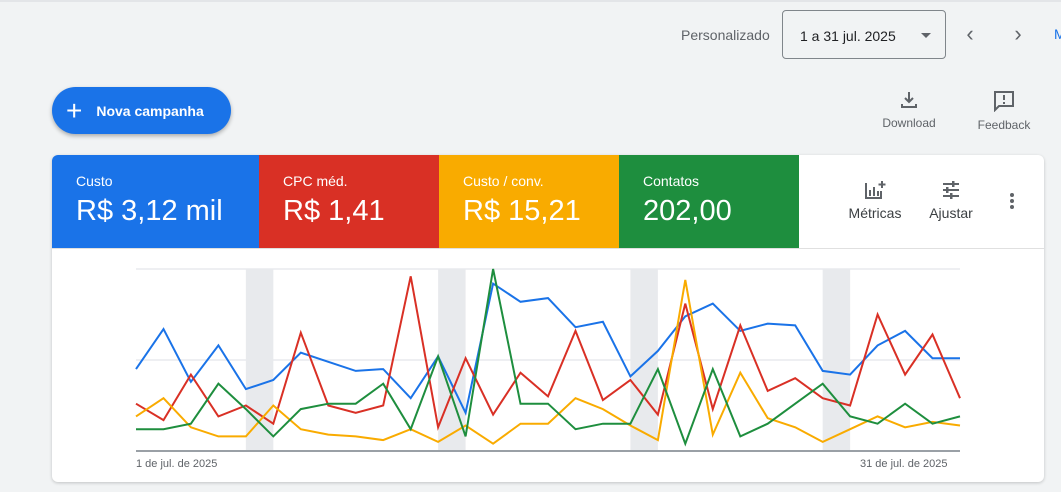  Describe the element at coordinates (503, 181) in the screenshot. I see `metric-label: Custo / conv.` at that location.